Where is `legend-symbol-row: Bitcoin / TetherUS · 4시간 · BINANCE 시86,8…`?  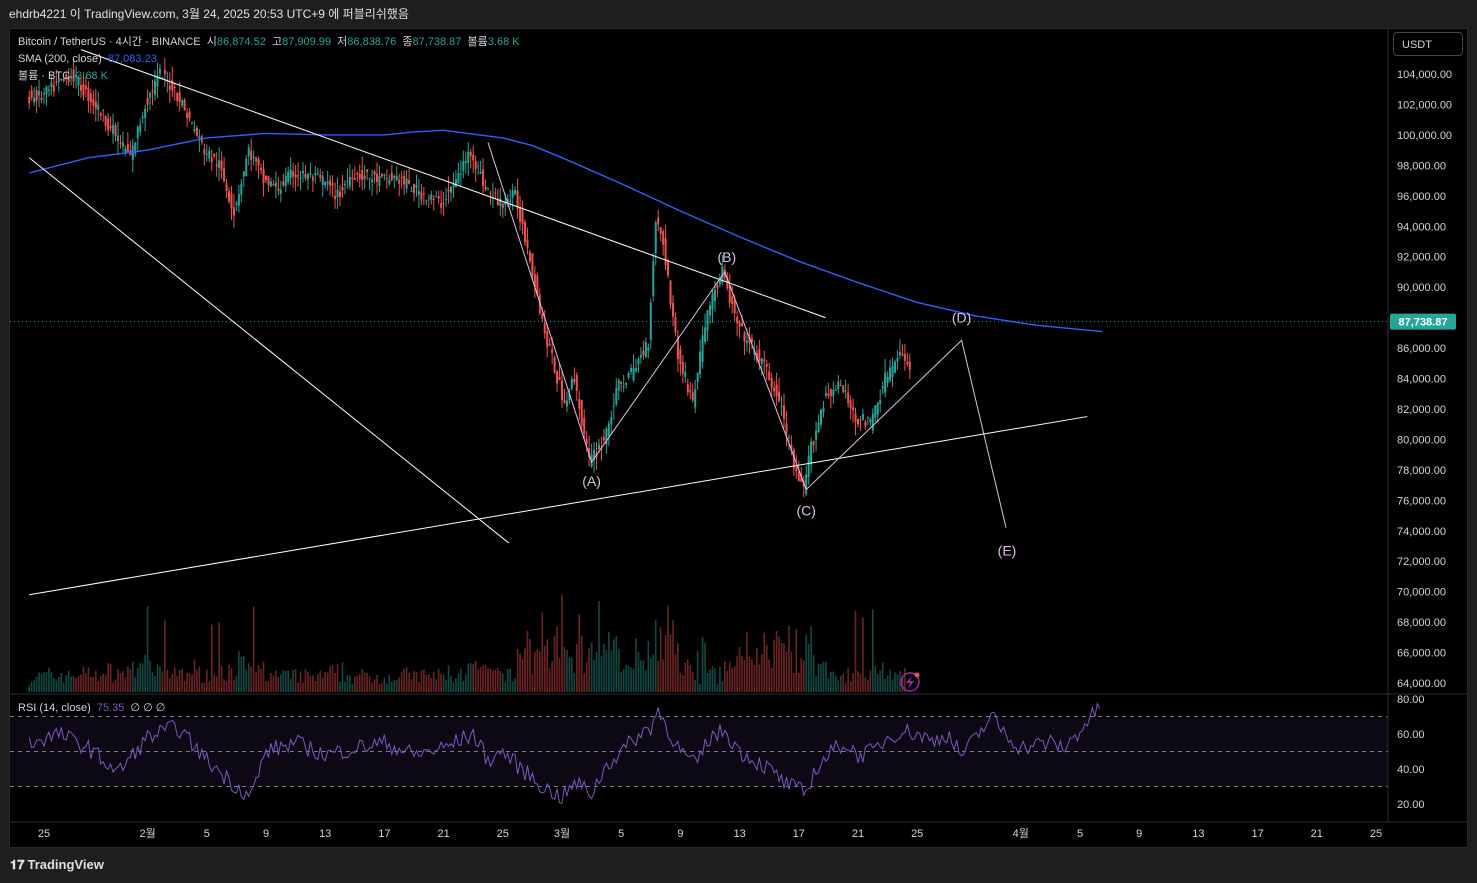
legend-symbol-row: Bitcoin / TetherUS · 4시간 · BINANCE 시86,8… is located at coordinates (269, 42).